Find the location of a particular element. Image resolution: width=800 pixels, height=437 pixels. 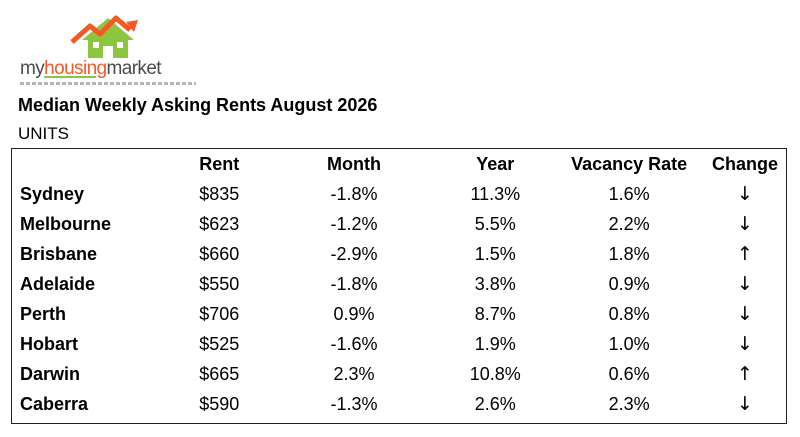

cell-vacancy: 1.0% is located at coordinates (629, 343).